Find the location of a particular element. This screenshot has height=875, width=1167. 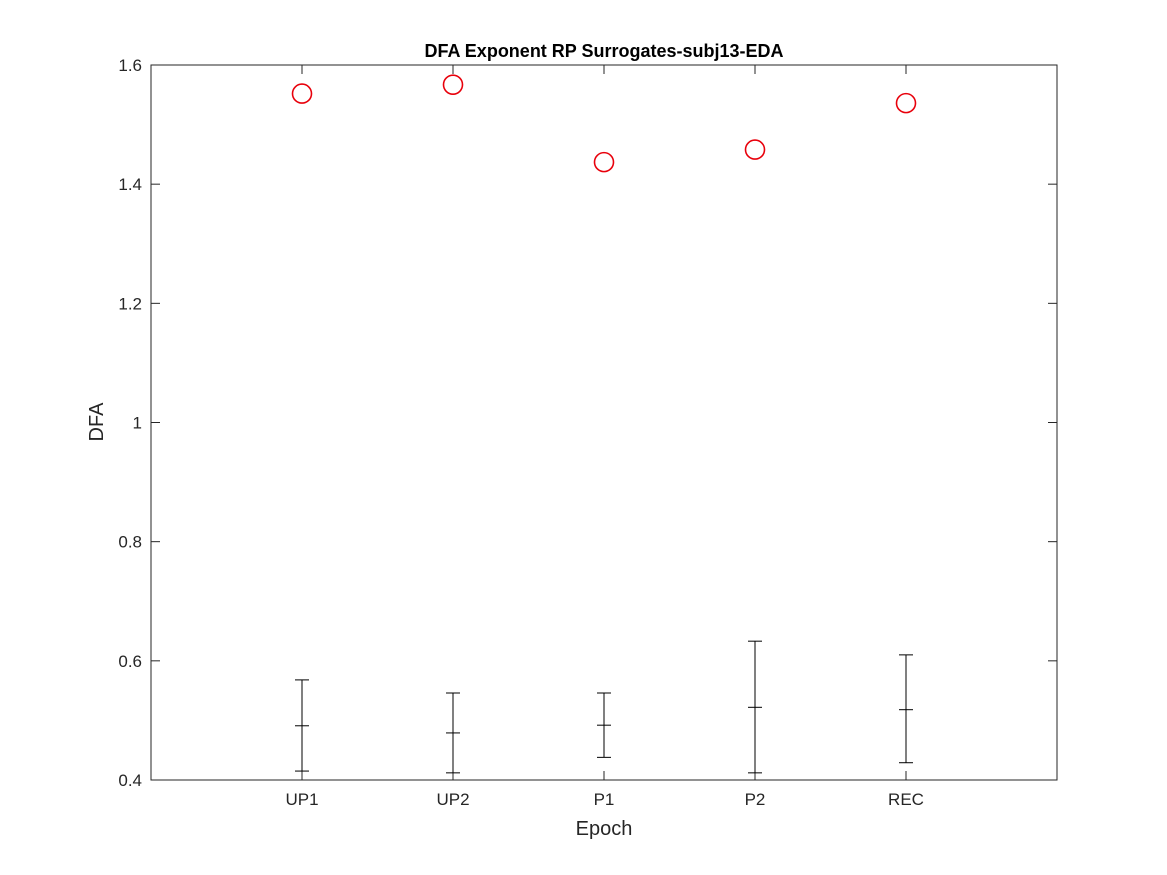

y-tick-label: 1 is located at coordinates (137, 423).